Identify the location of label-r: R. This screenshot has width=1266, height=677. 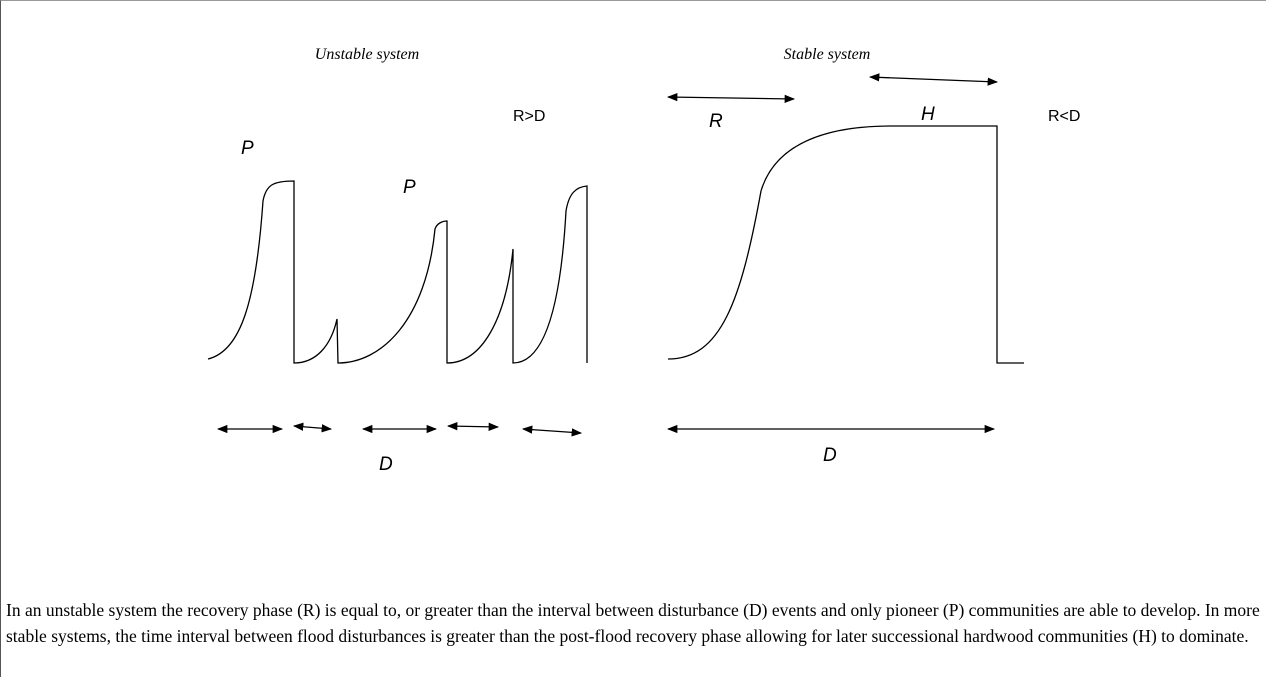
(716, 121).